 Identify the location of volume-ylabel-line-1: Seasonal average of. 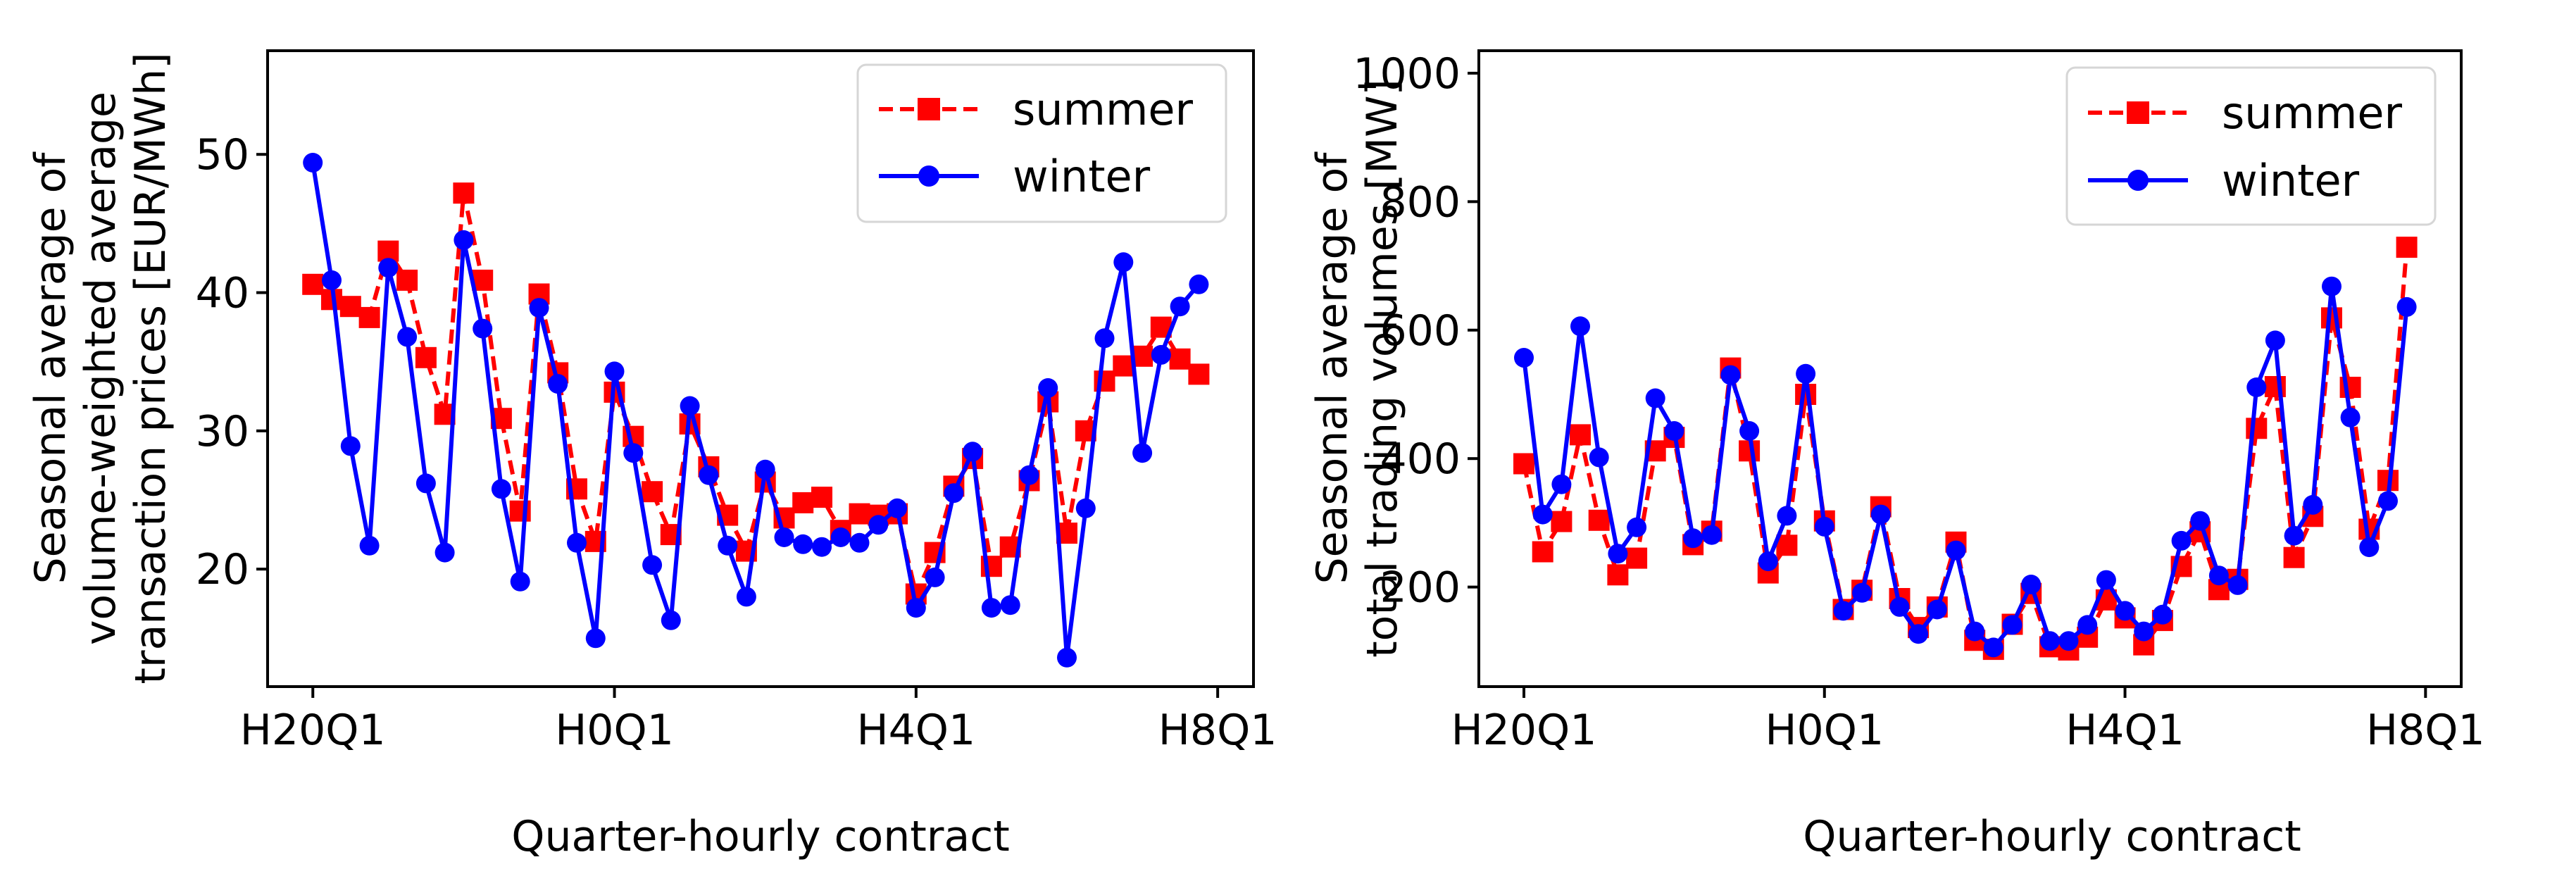
(1332, 367).